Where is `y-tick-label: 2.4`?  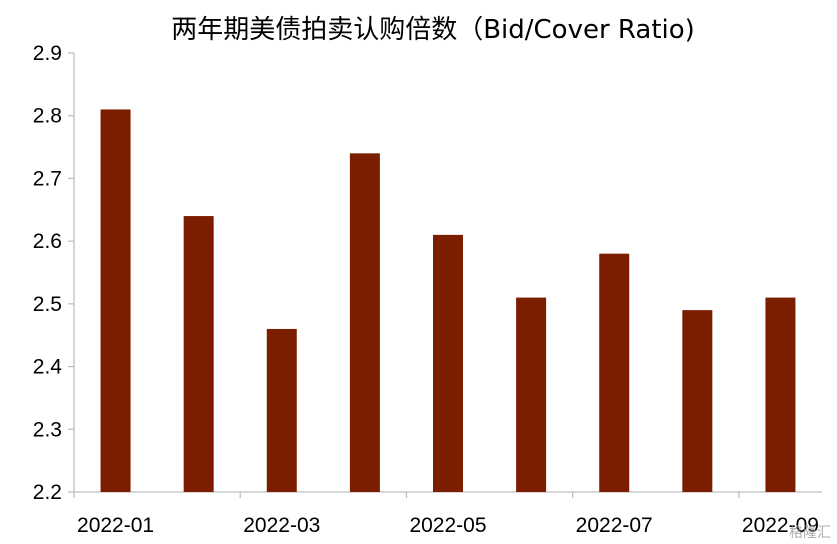 y-tick-label: 2.4 is located at coordinates (48, 367).